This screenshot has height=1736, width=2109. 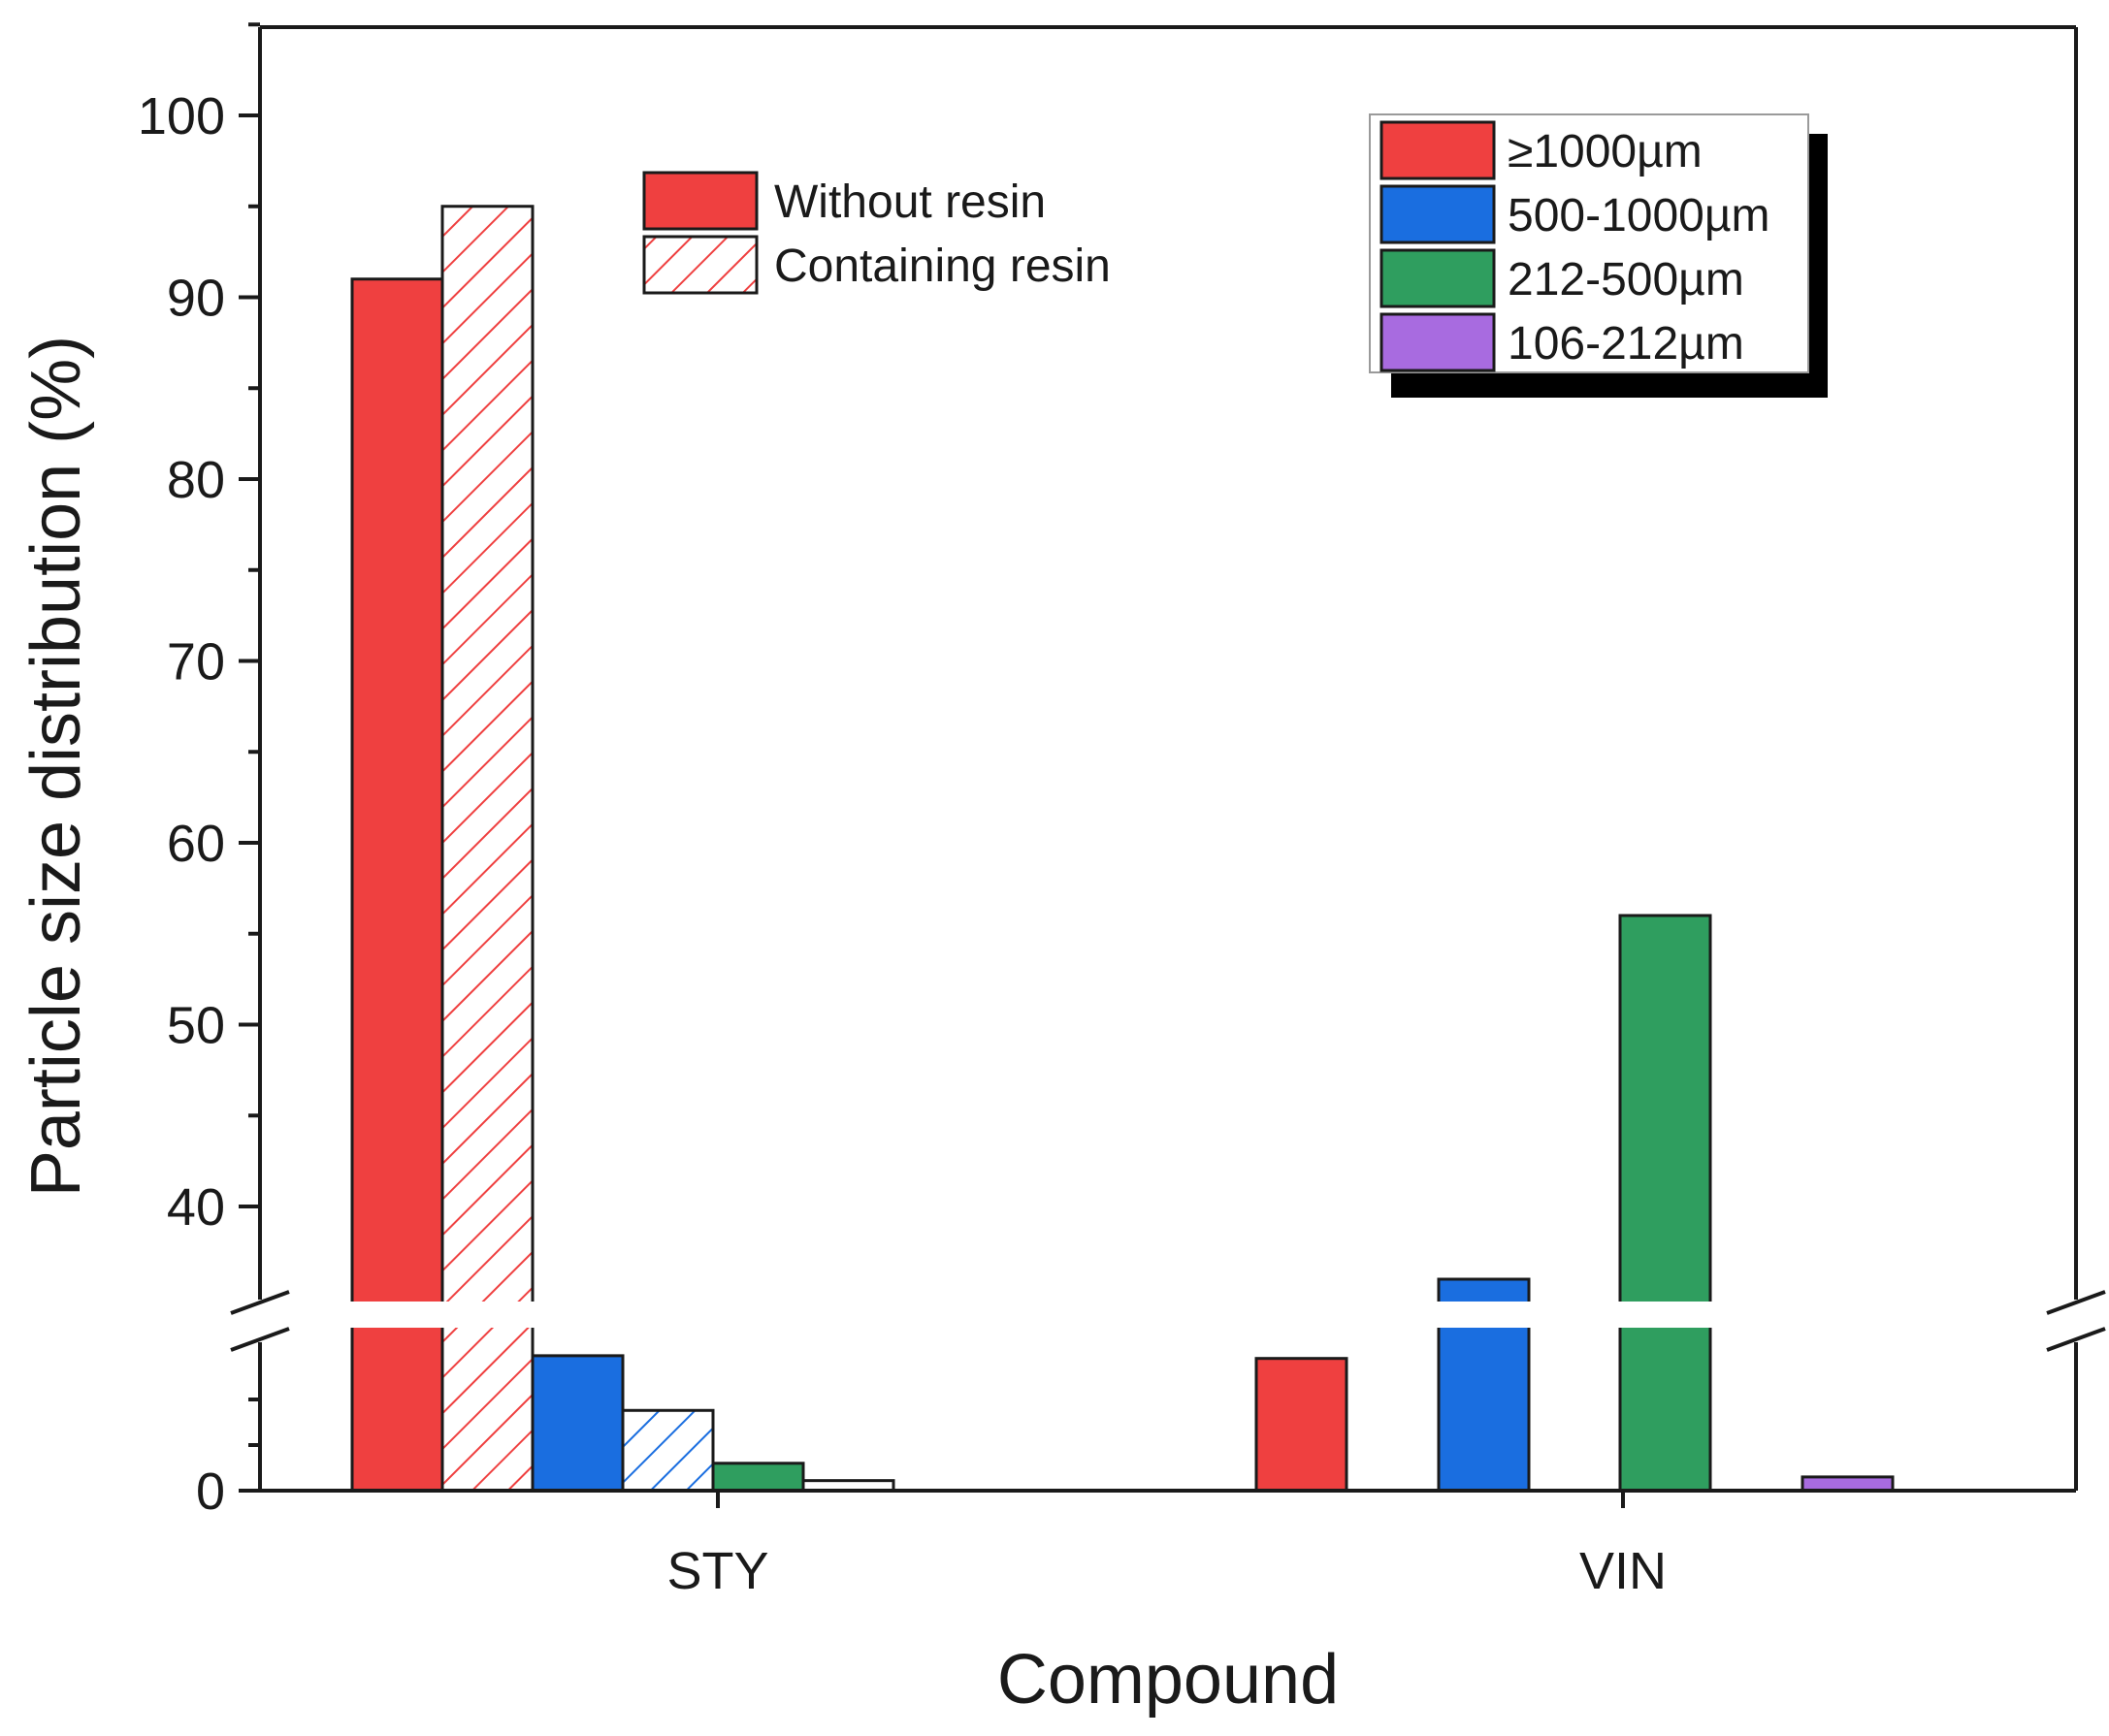 What do you see at coordinates (488, 849) in the screenshot?
I see `bar-sty-1000-m-with-resin` at bounding box center [488, 849].